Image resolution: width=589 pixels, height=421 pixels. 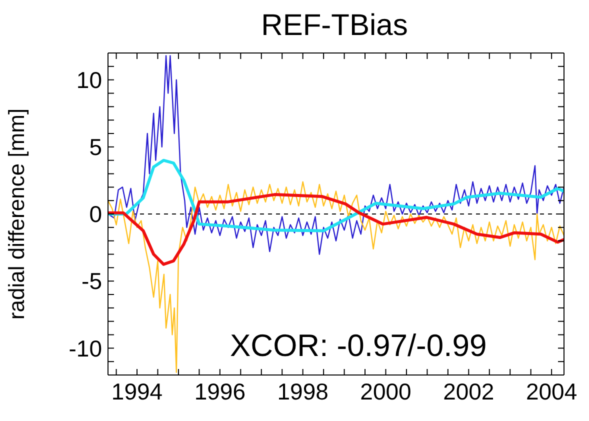 I want to click on y-tick-label: 10, so click(x=89, y=80).